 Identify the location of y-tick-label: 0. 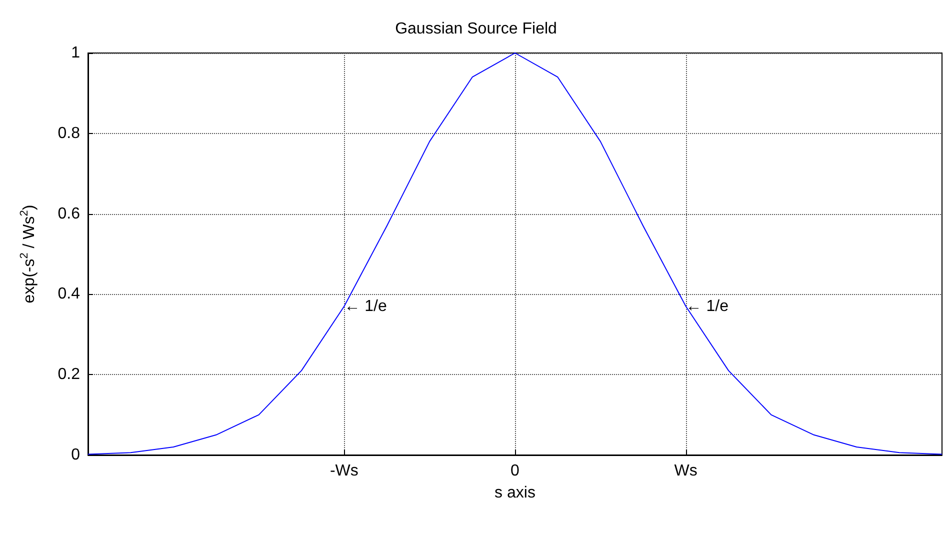
(75, 455).